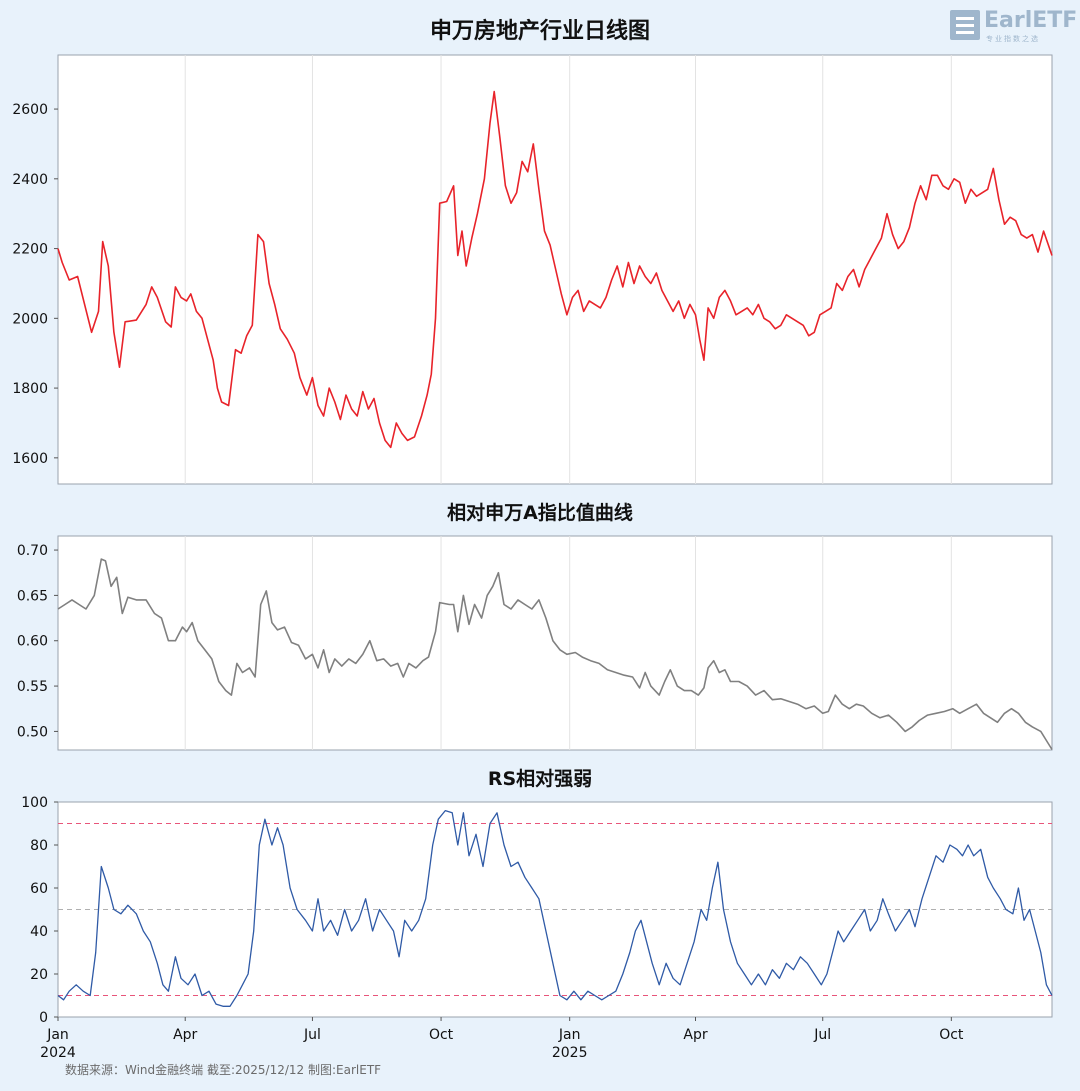  Describe the element at coordinates (30, 389) in the screenshot. I see `y-tick-label: 1800` at that location.